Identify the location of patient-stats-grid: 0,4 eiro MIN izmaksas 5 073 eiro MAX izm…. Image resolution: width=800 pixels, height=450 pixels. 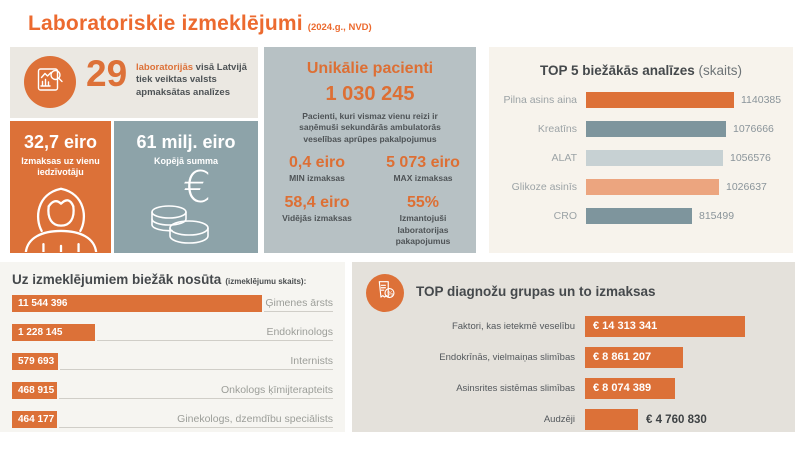
(370, 200).